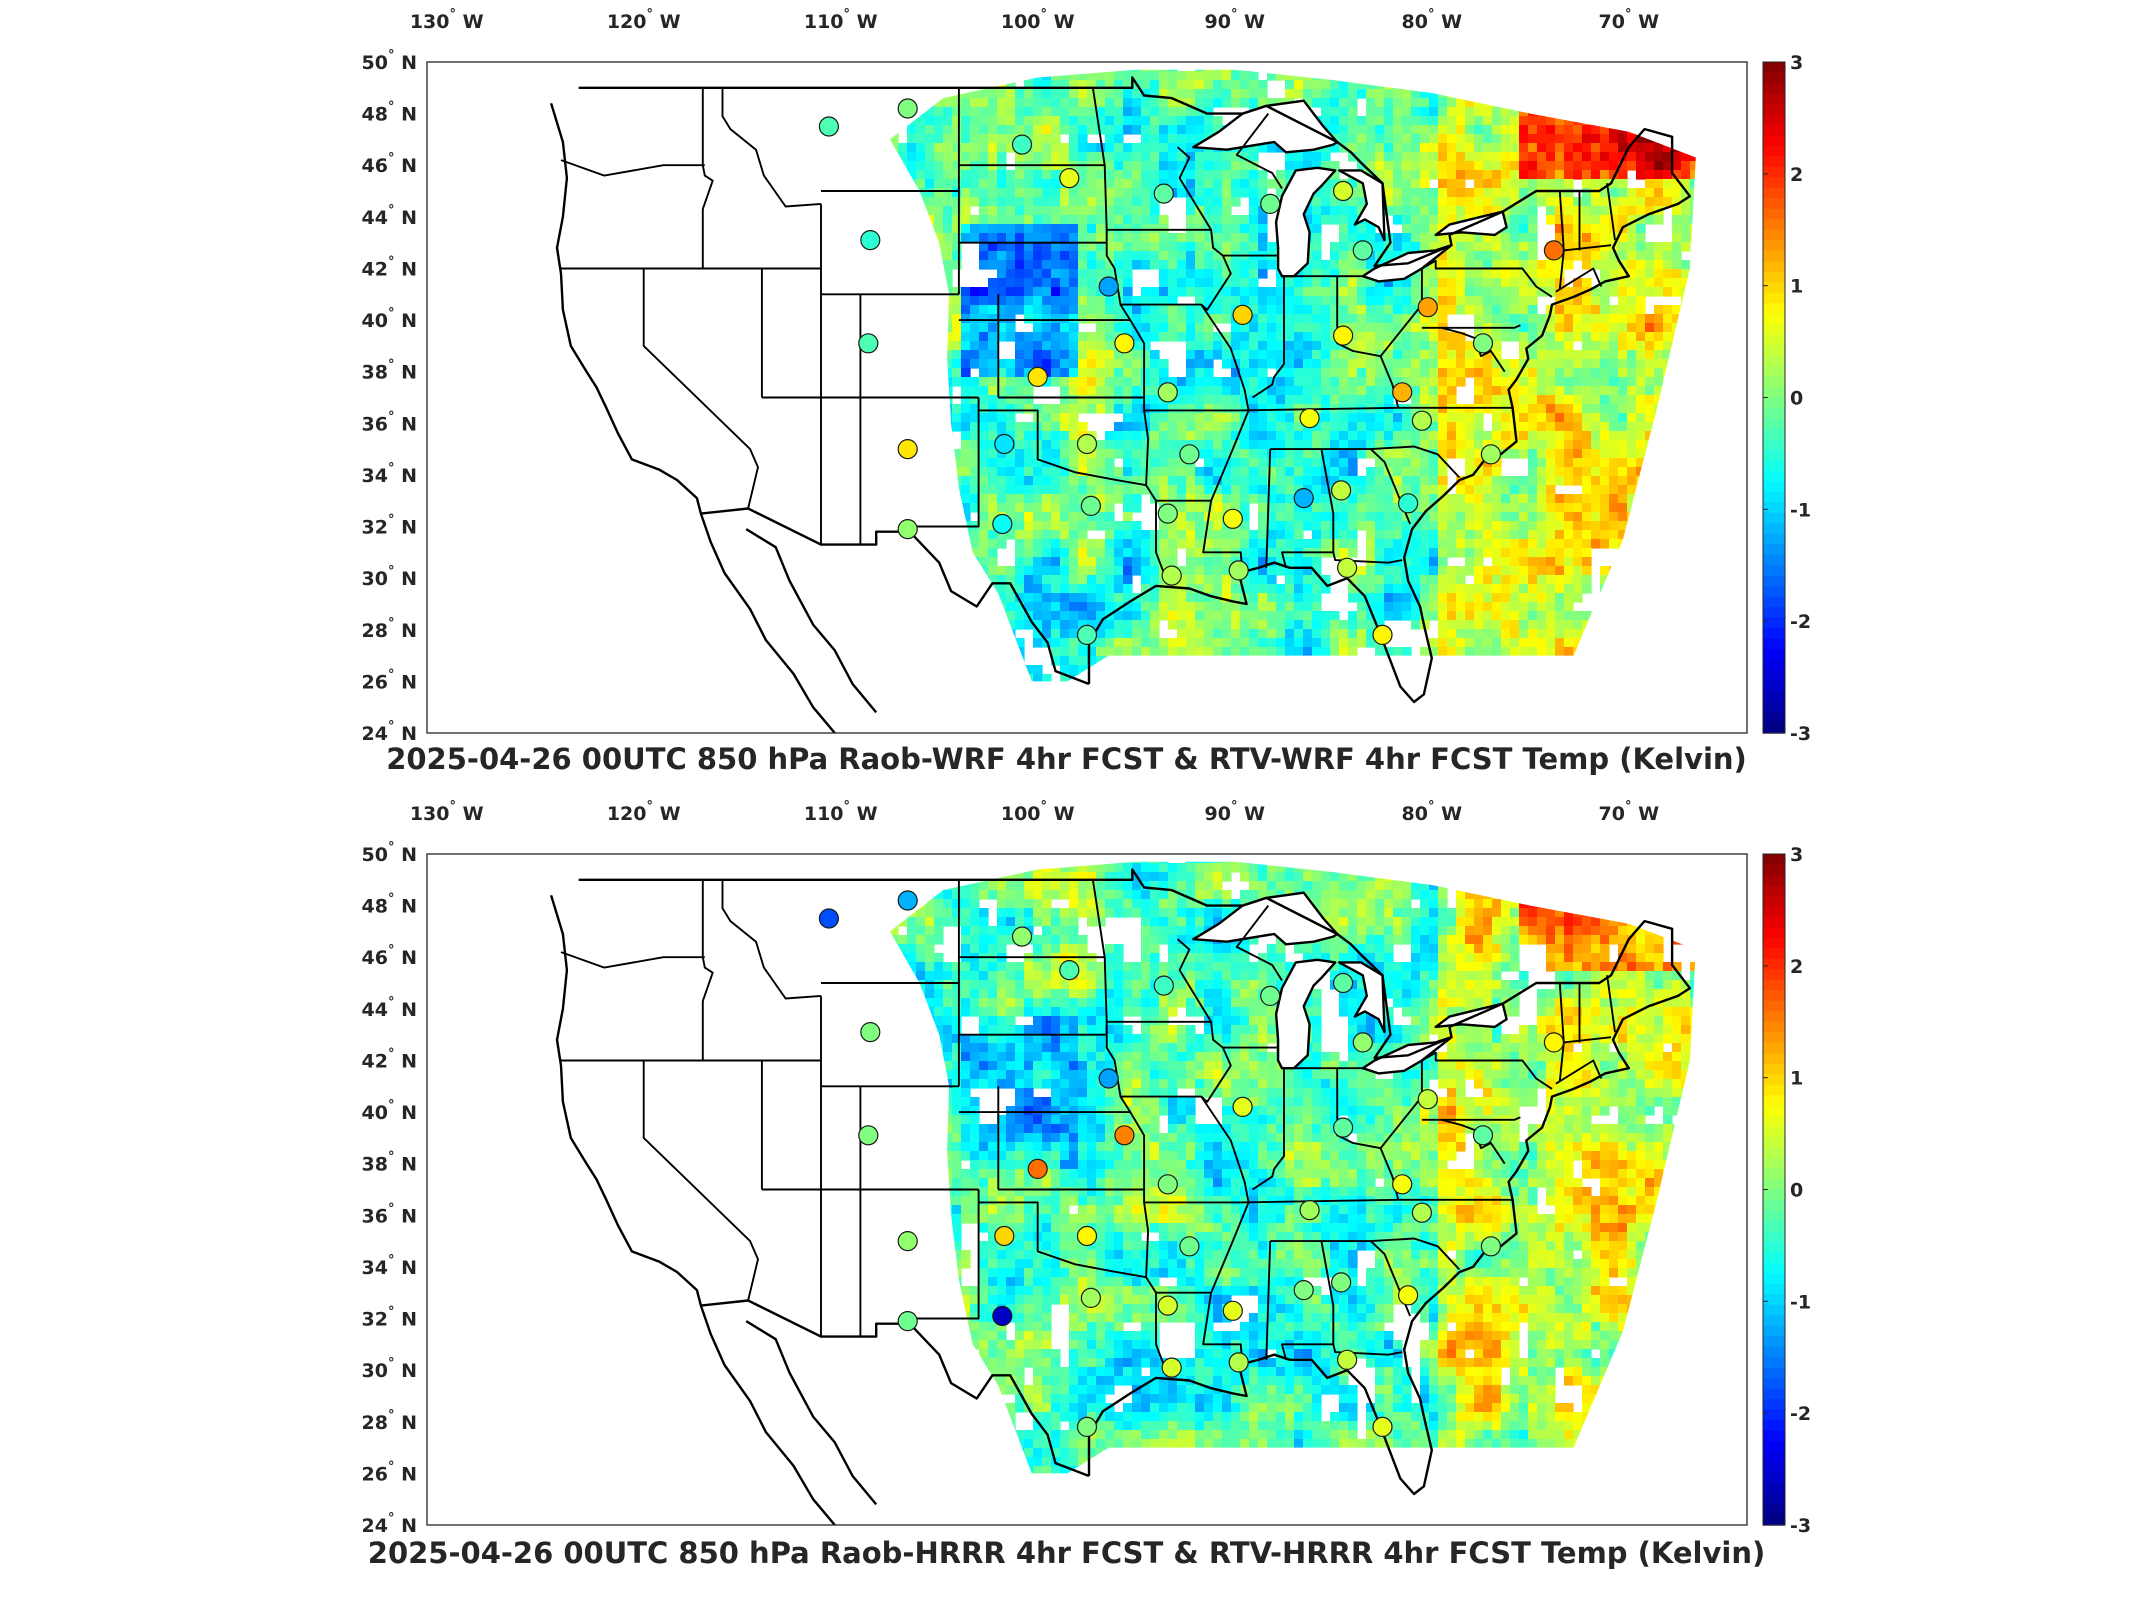  What do you see at coordinates (1796, 967) in the screenshot?
I see `colorbar-tick-label: 2` at bounding box center [1796, 967].